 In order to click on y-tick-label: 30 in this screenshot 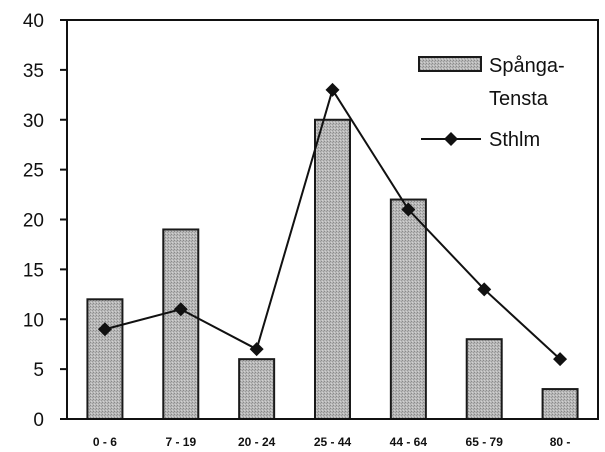, I will do `click(33, 121)`.